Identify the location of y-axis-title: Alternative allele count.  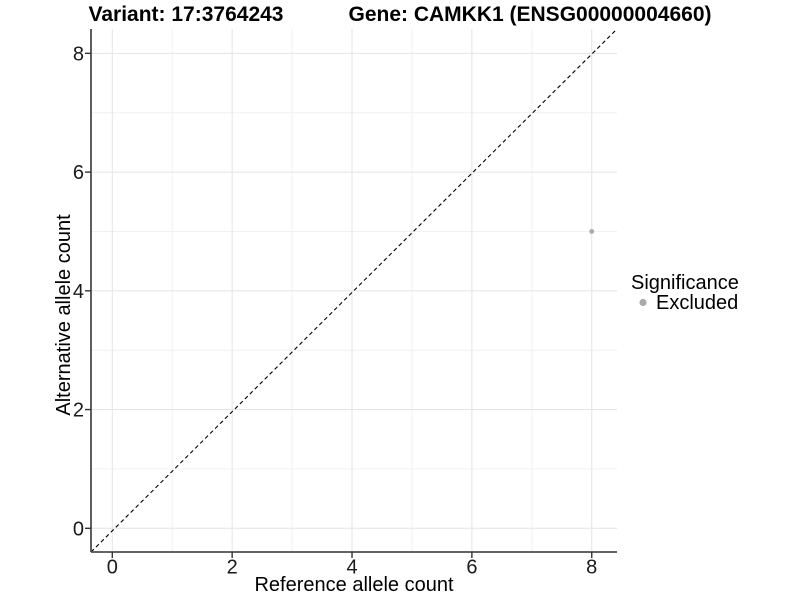
(64, 315).